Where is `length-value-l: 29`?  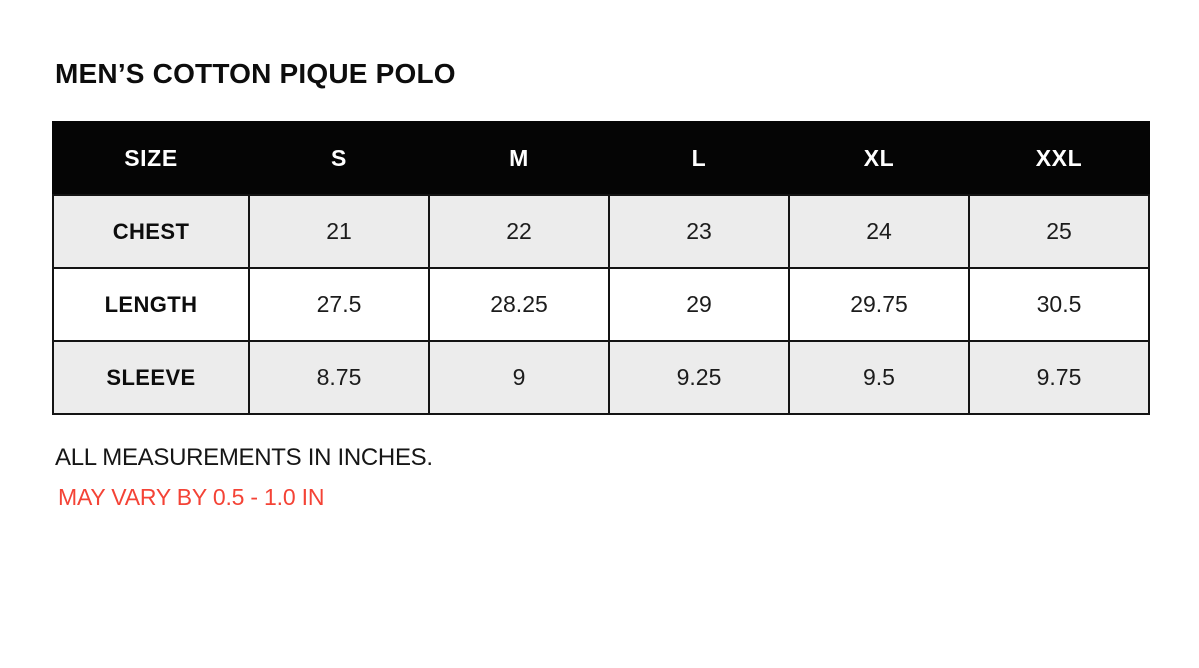
length-value-l: 29 is located at coordinates (699, 304).